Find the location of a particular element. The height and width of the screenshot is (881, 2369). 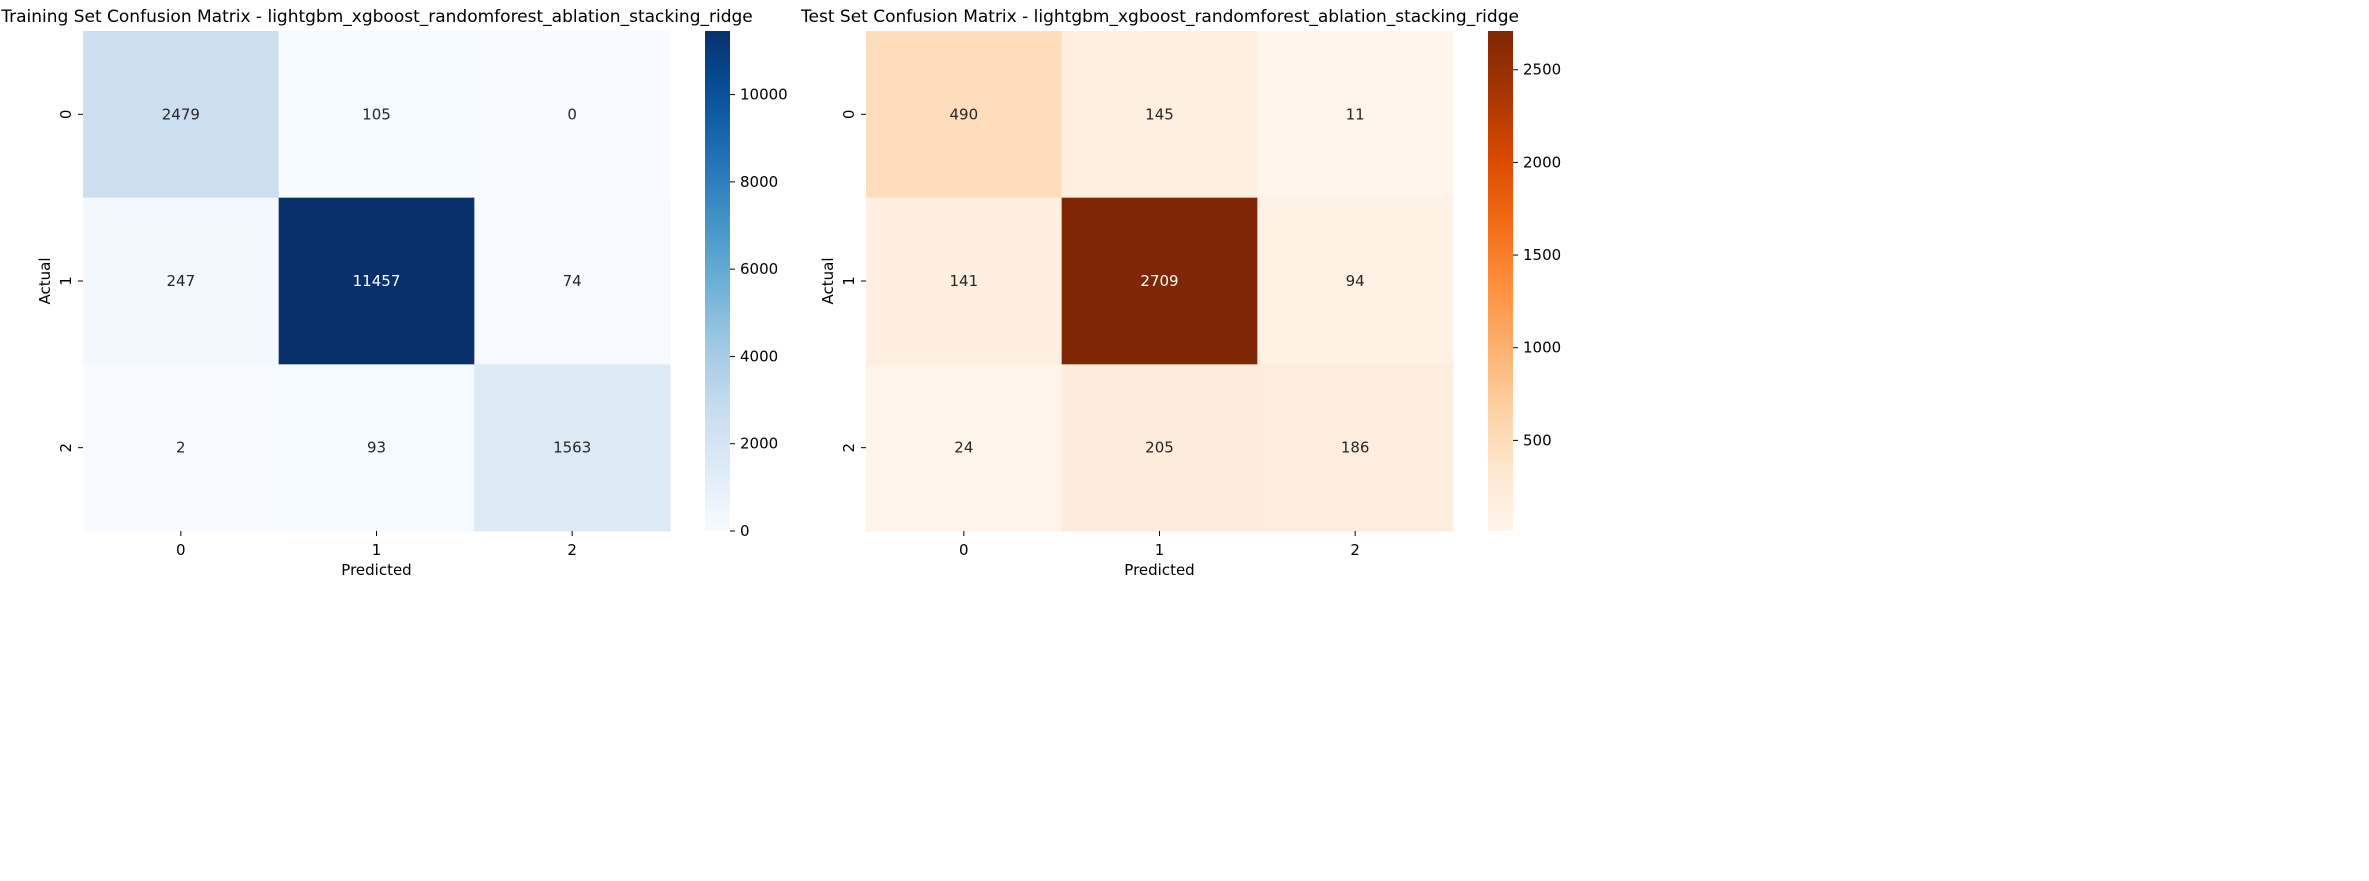

colorbar-tick-label: 1000 is located at coordinates (1542, 348).